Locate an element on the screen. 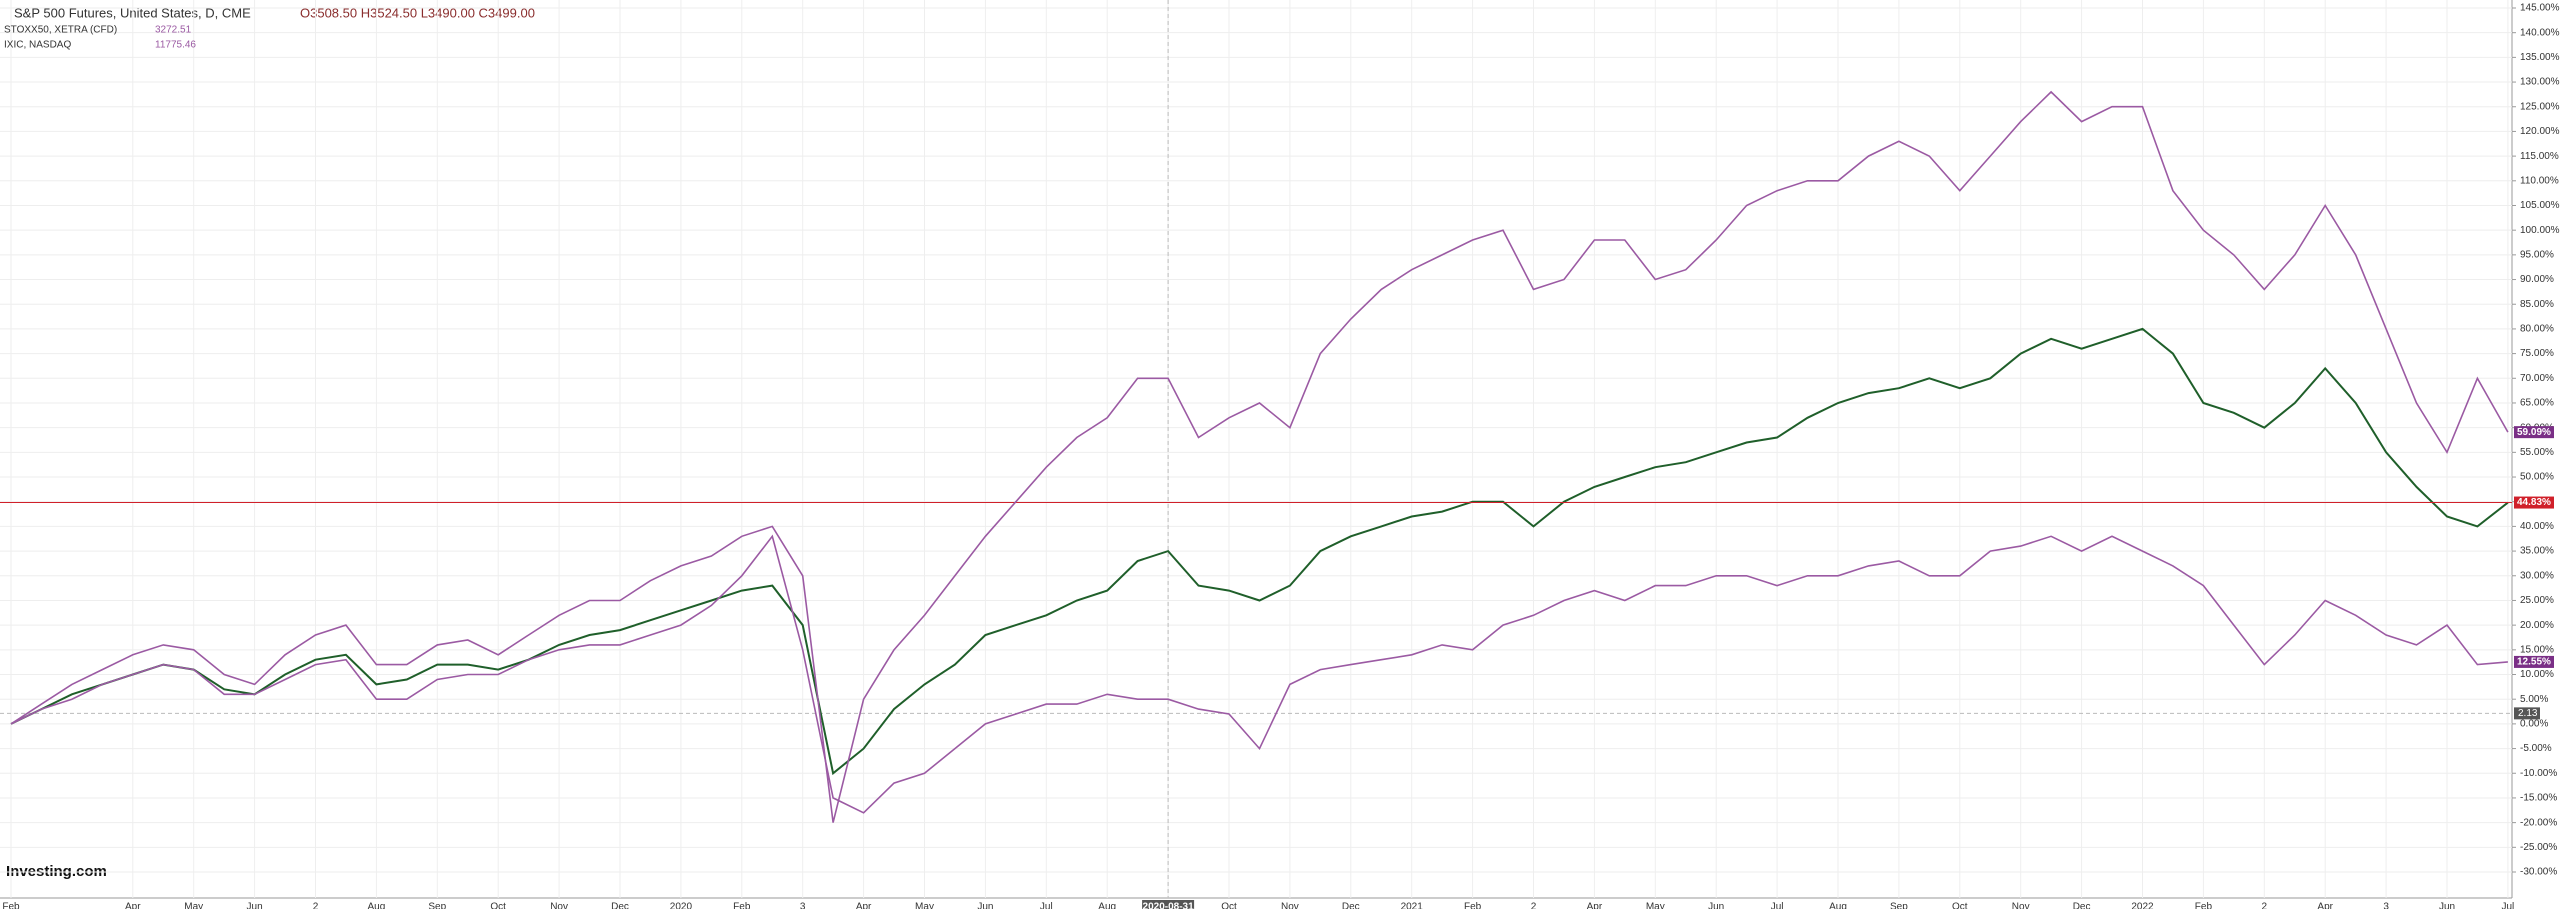  y-tick-label: 145.00% is located at coordinates (2540, 8).